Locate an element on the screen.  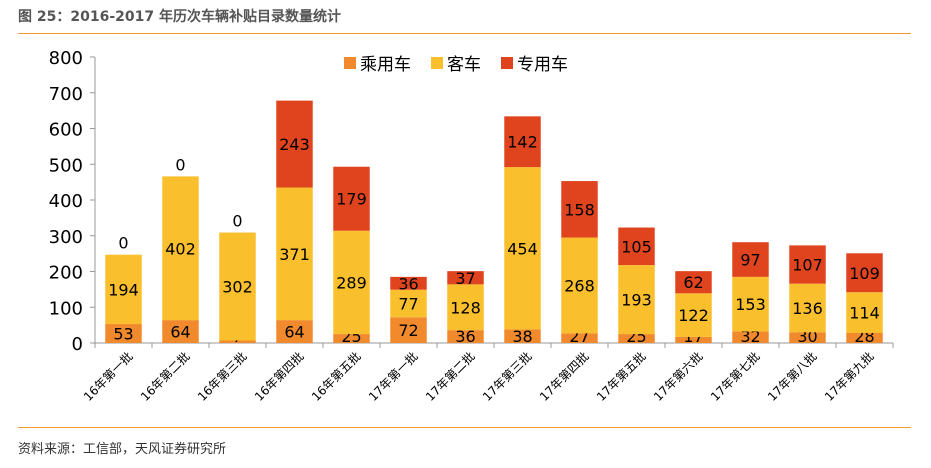
source-note: 资料来源：工信部，天风证券研究所 is located at coordinates (122, 449).